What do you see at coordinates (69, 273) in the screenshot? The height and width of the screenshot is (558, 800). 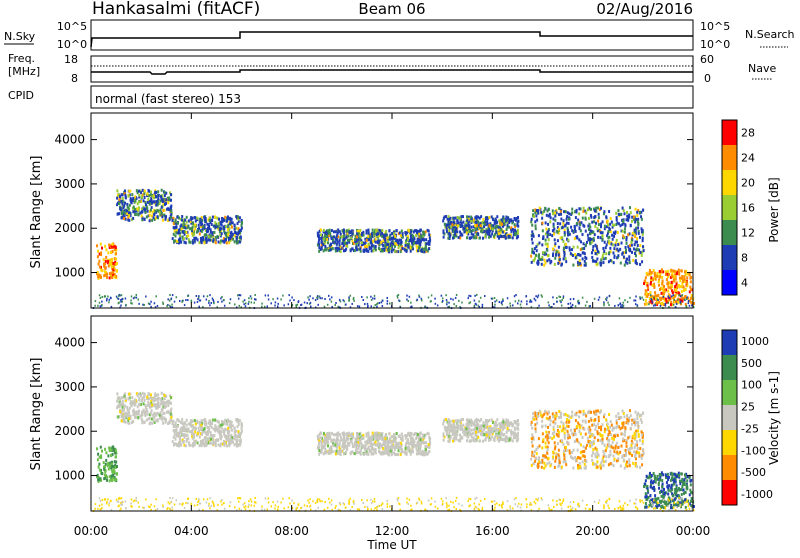 I see `y-tick-label: 1000` at bounding box center [69, 273].